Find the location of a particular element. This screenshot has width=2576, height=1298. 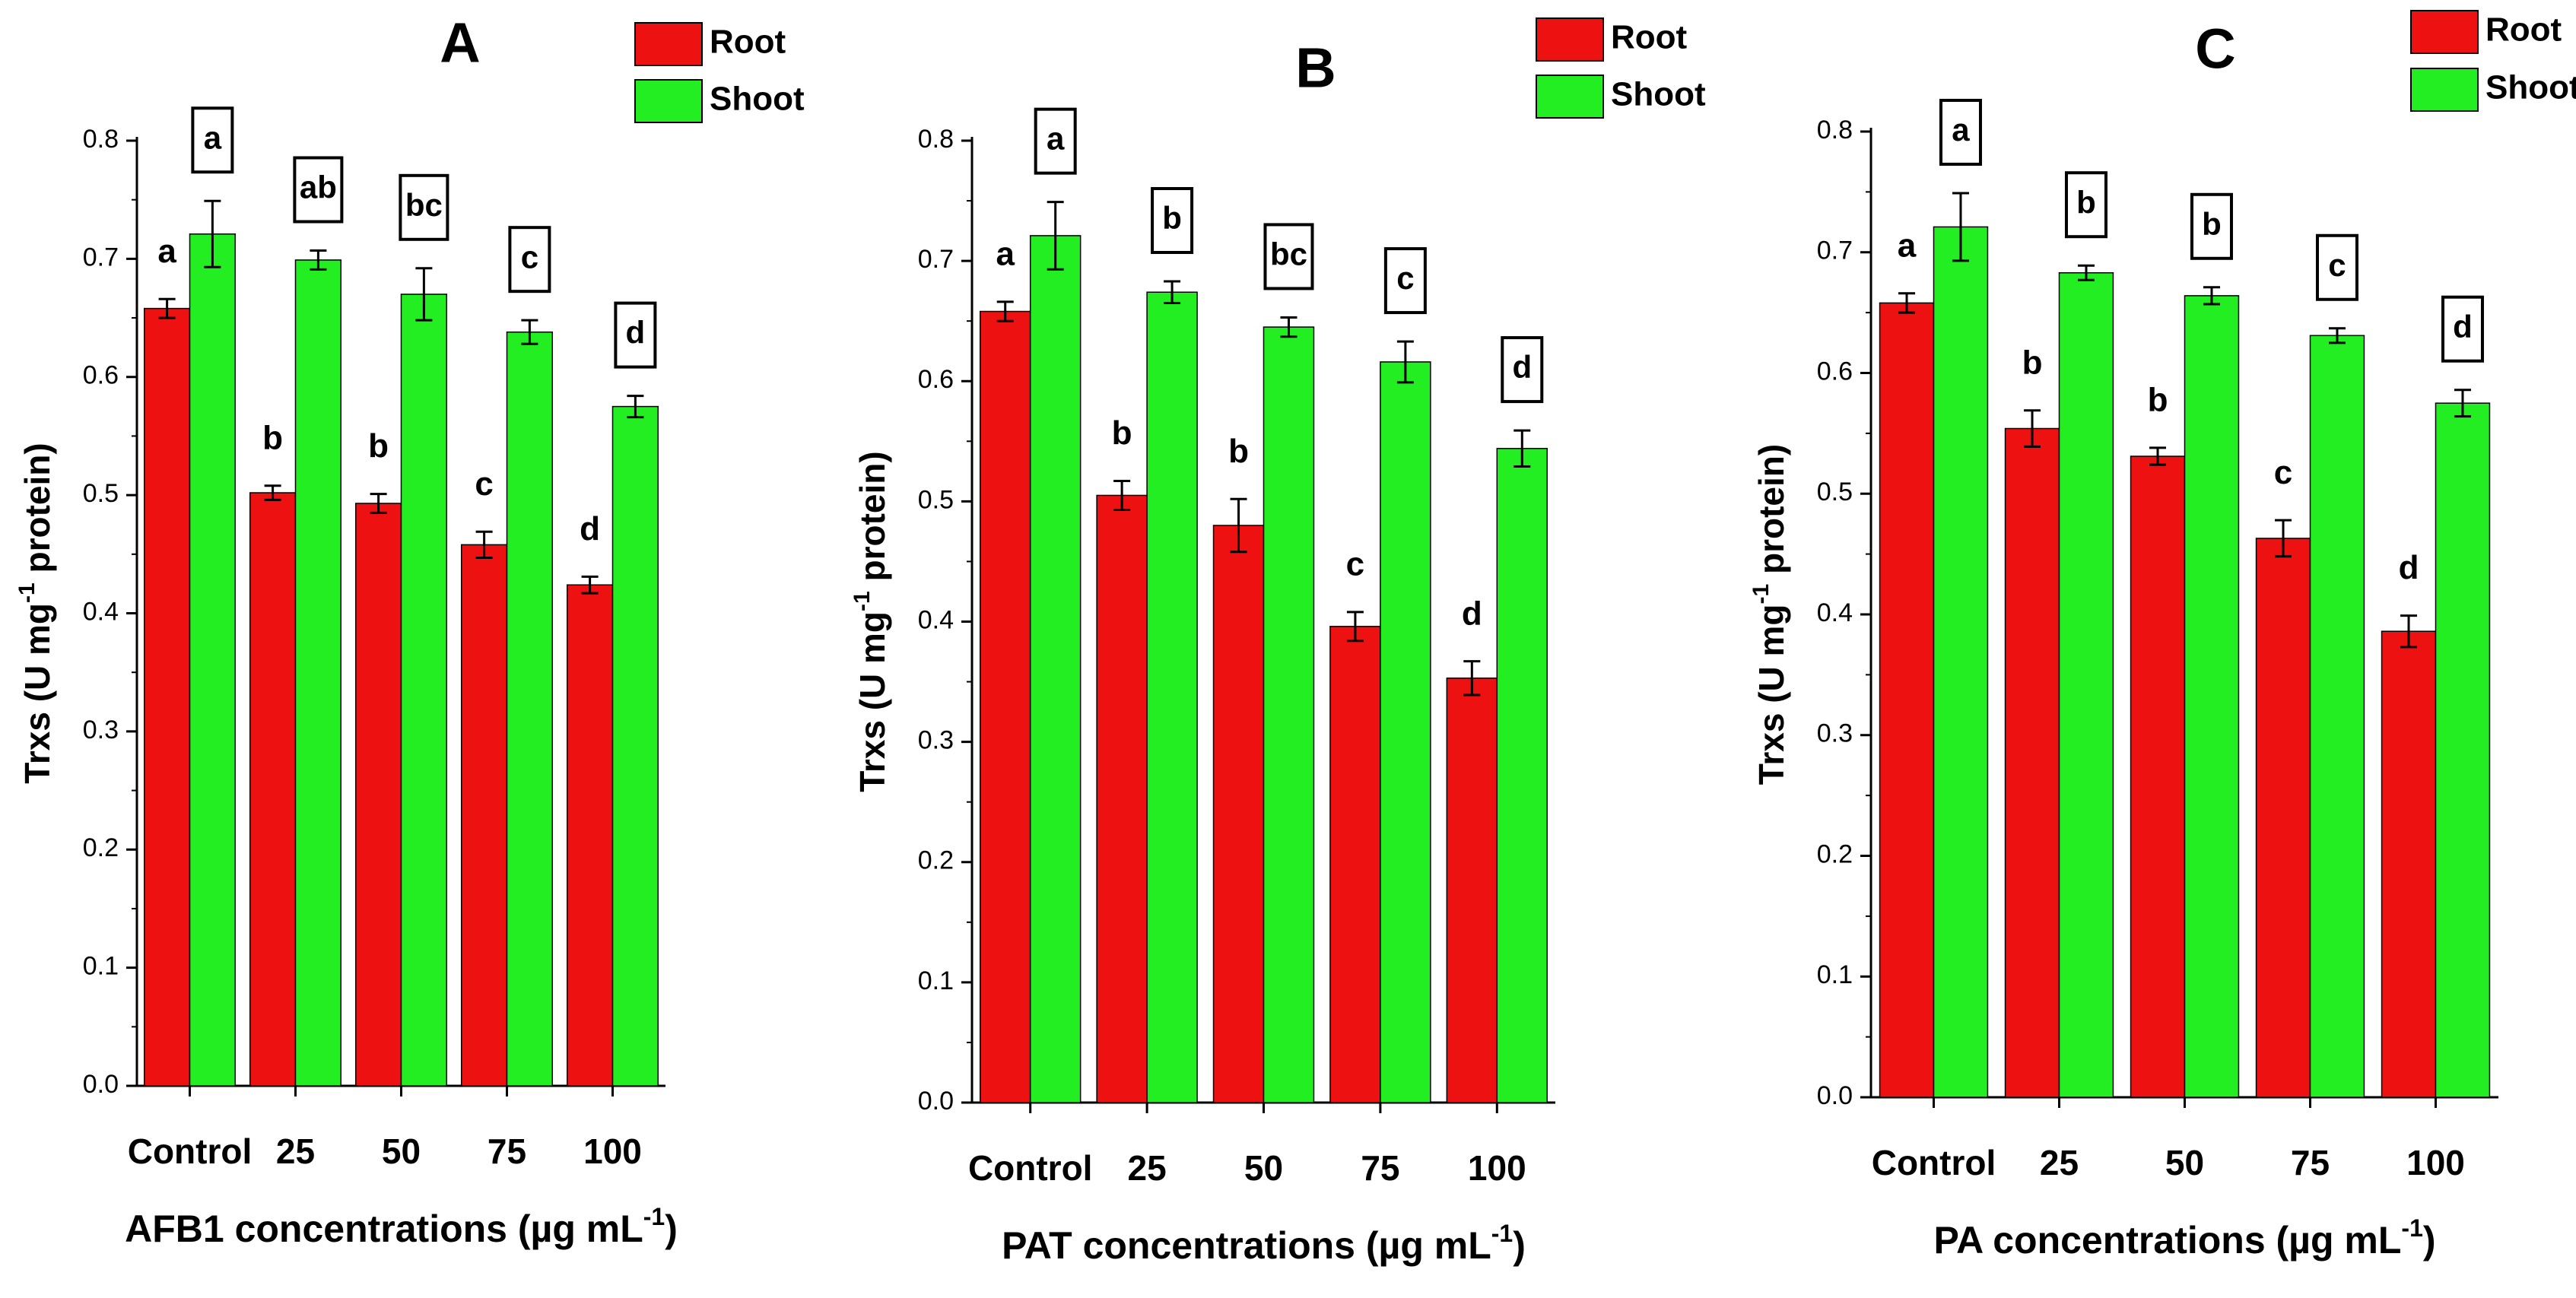

y-tick-label: 0.4 is located at coordinates (936, 619).